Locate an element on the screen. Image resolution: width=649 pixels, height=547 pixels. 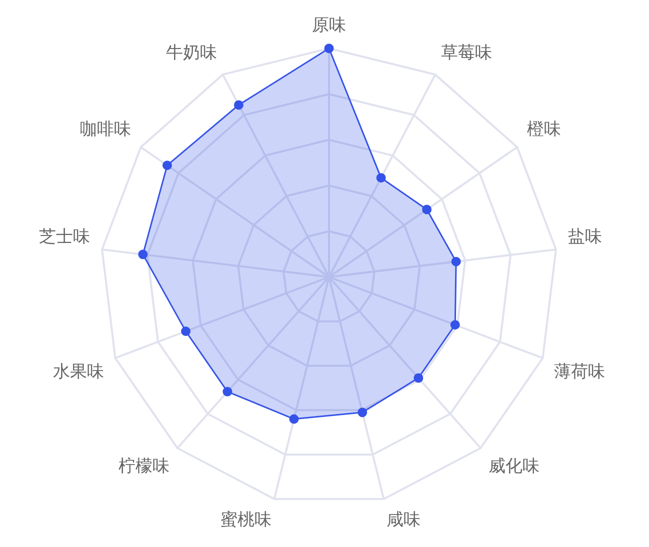
spoke-label: 芝士味 is located at coordinates (64, 237).